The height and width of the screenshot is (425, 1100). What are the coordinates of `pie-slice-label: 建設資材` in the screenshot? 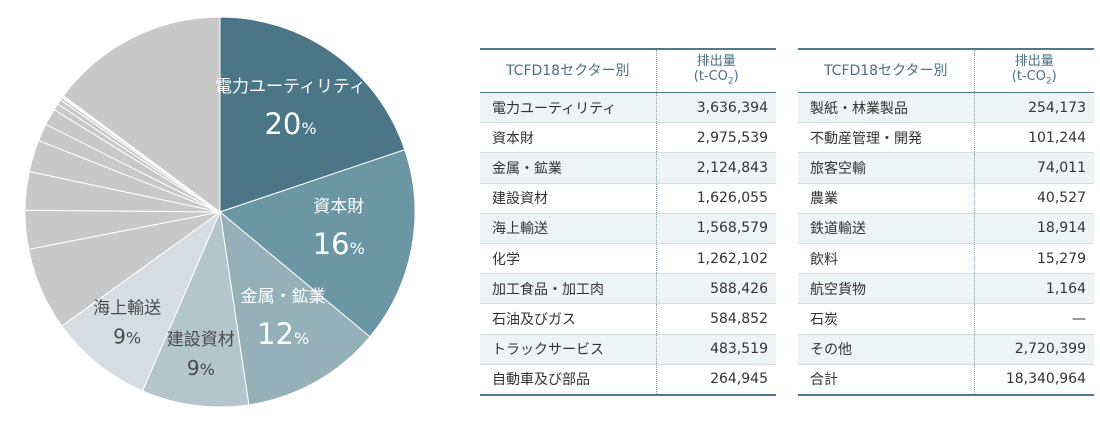 It's located at (201, 340).